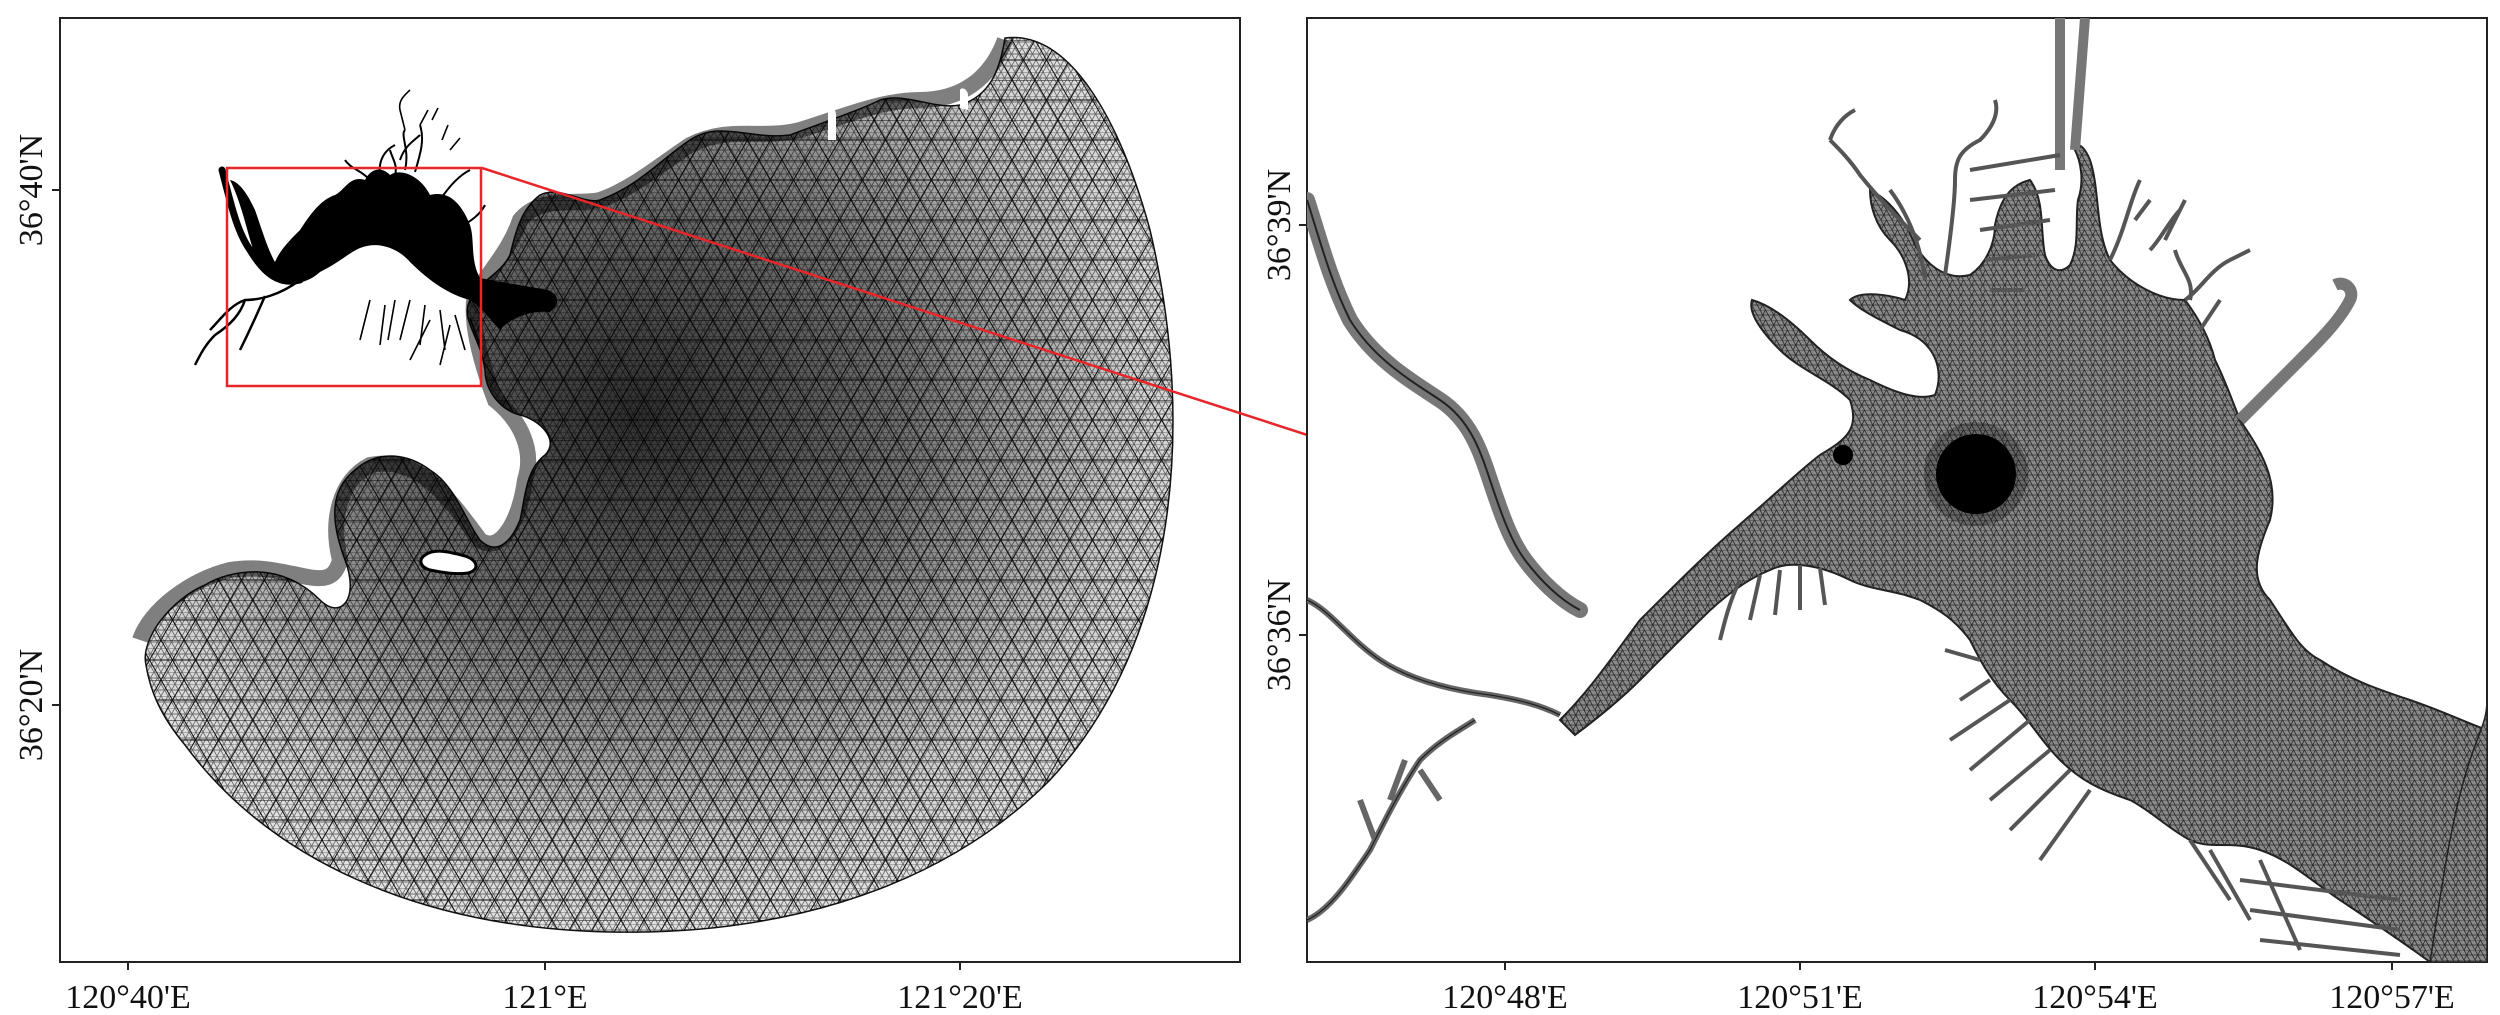  What do you see at coordinates (1948, 988) in the screenshot?
I see `detail-x-axis: 120°48'E 120°51'E 120°54'E 120°57'E` at bounding box center [1948, 988].